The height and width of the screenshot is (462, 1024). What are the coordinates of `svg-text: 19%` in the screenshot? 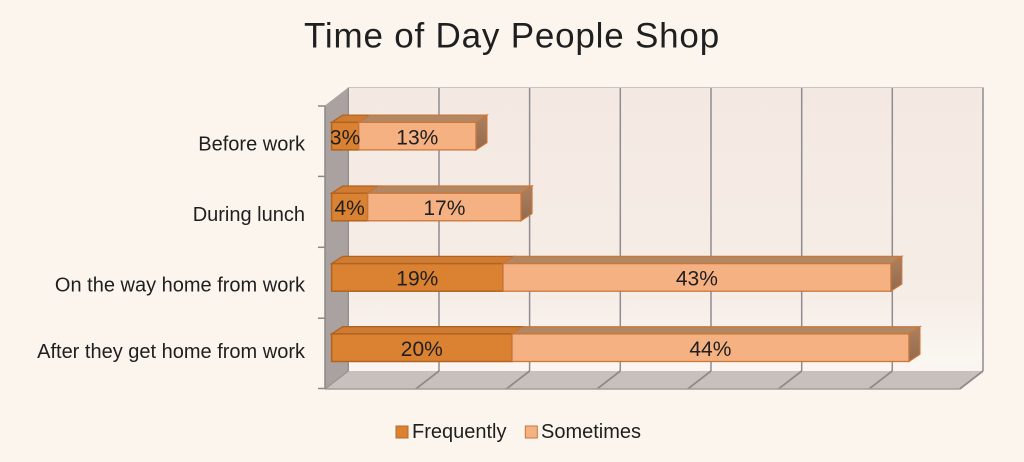 It's located at (417, 279).